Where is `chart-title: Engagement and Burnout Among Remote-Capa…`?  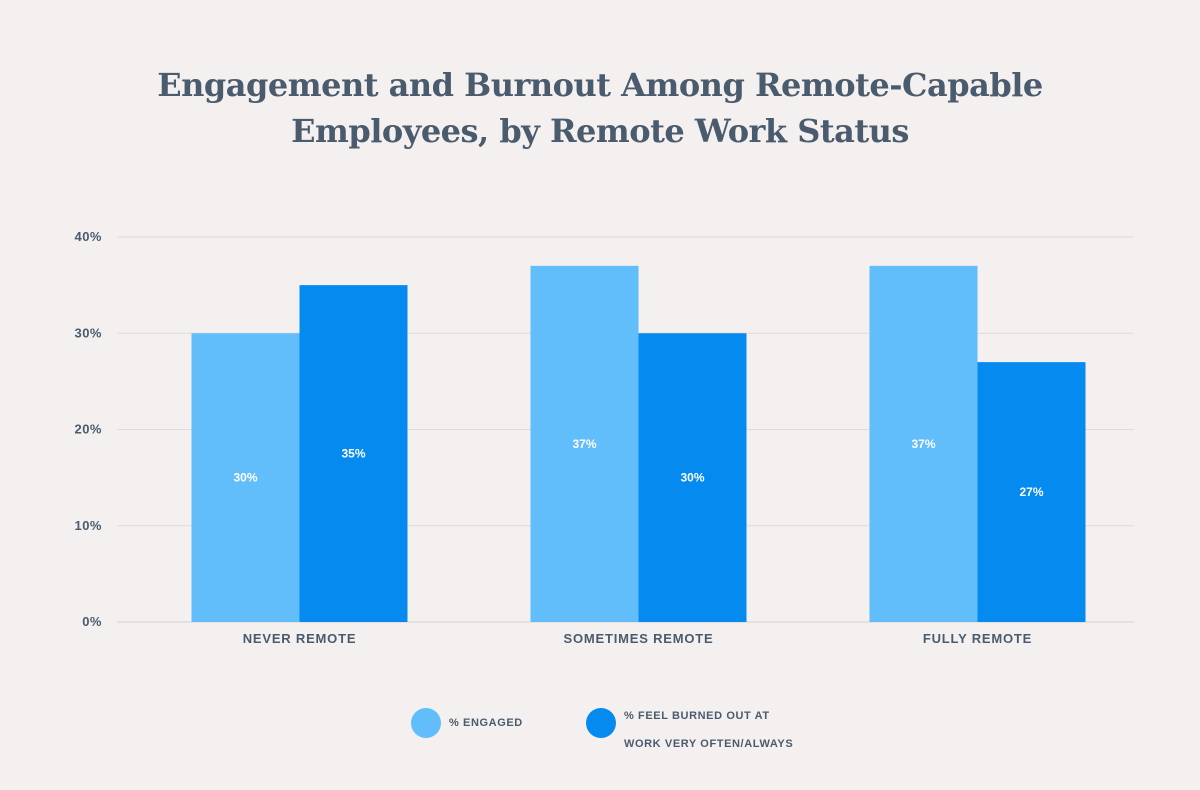 chart-title: Engagement and Burnout Among Remote-Capa… is located at coordinates (600, 108).